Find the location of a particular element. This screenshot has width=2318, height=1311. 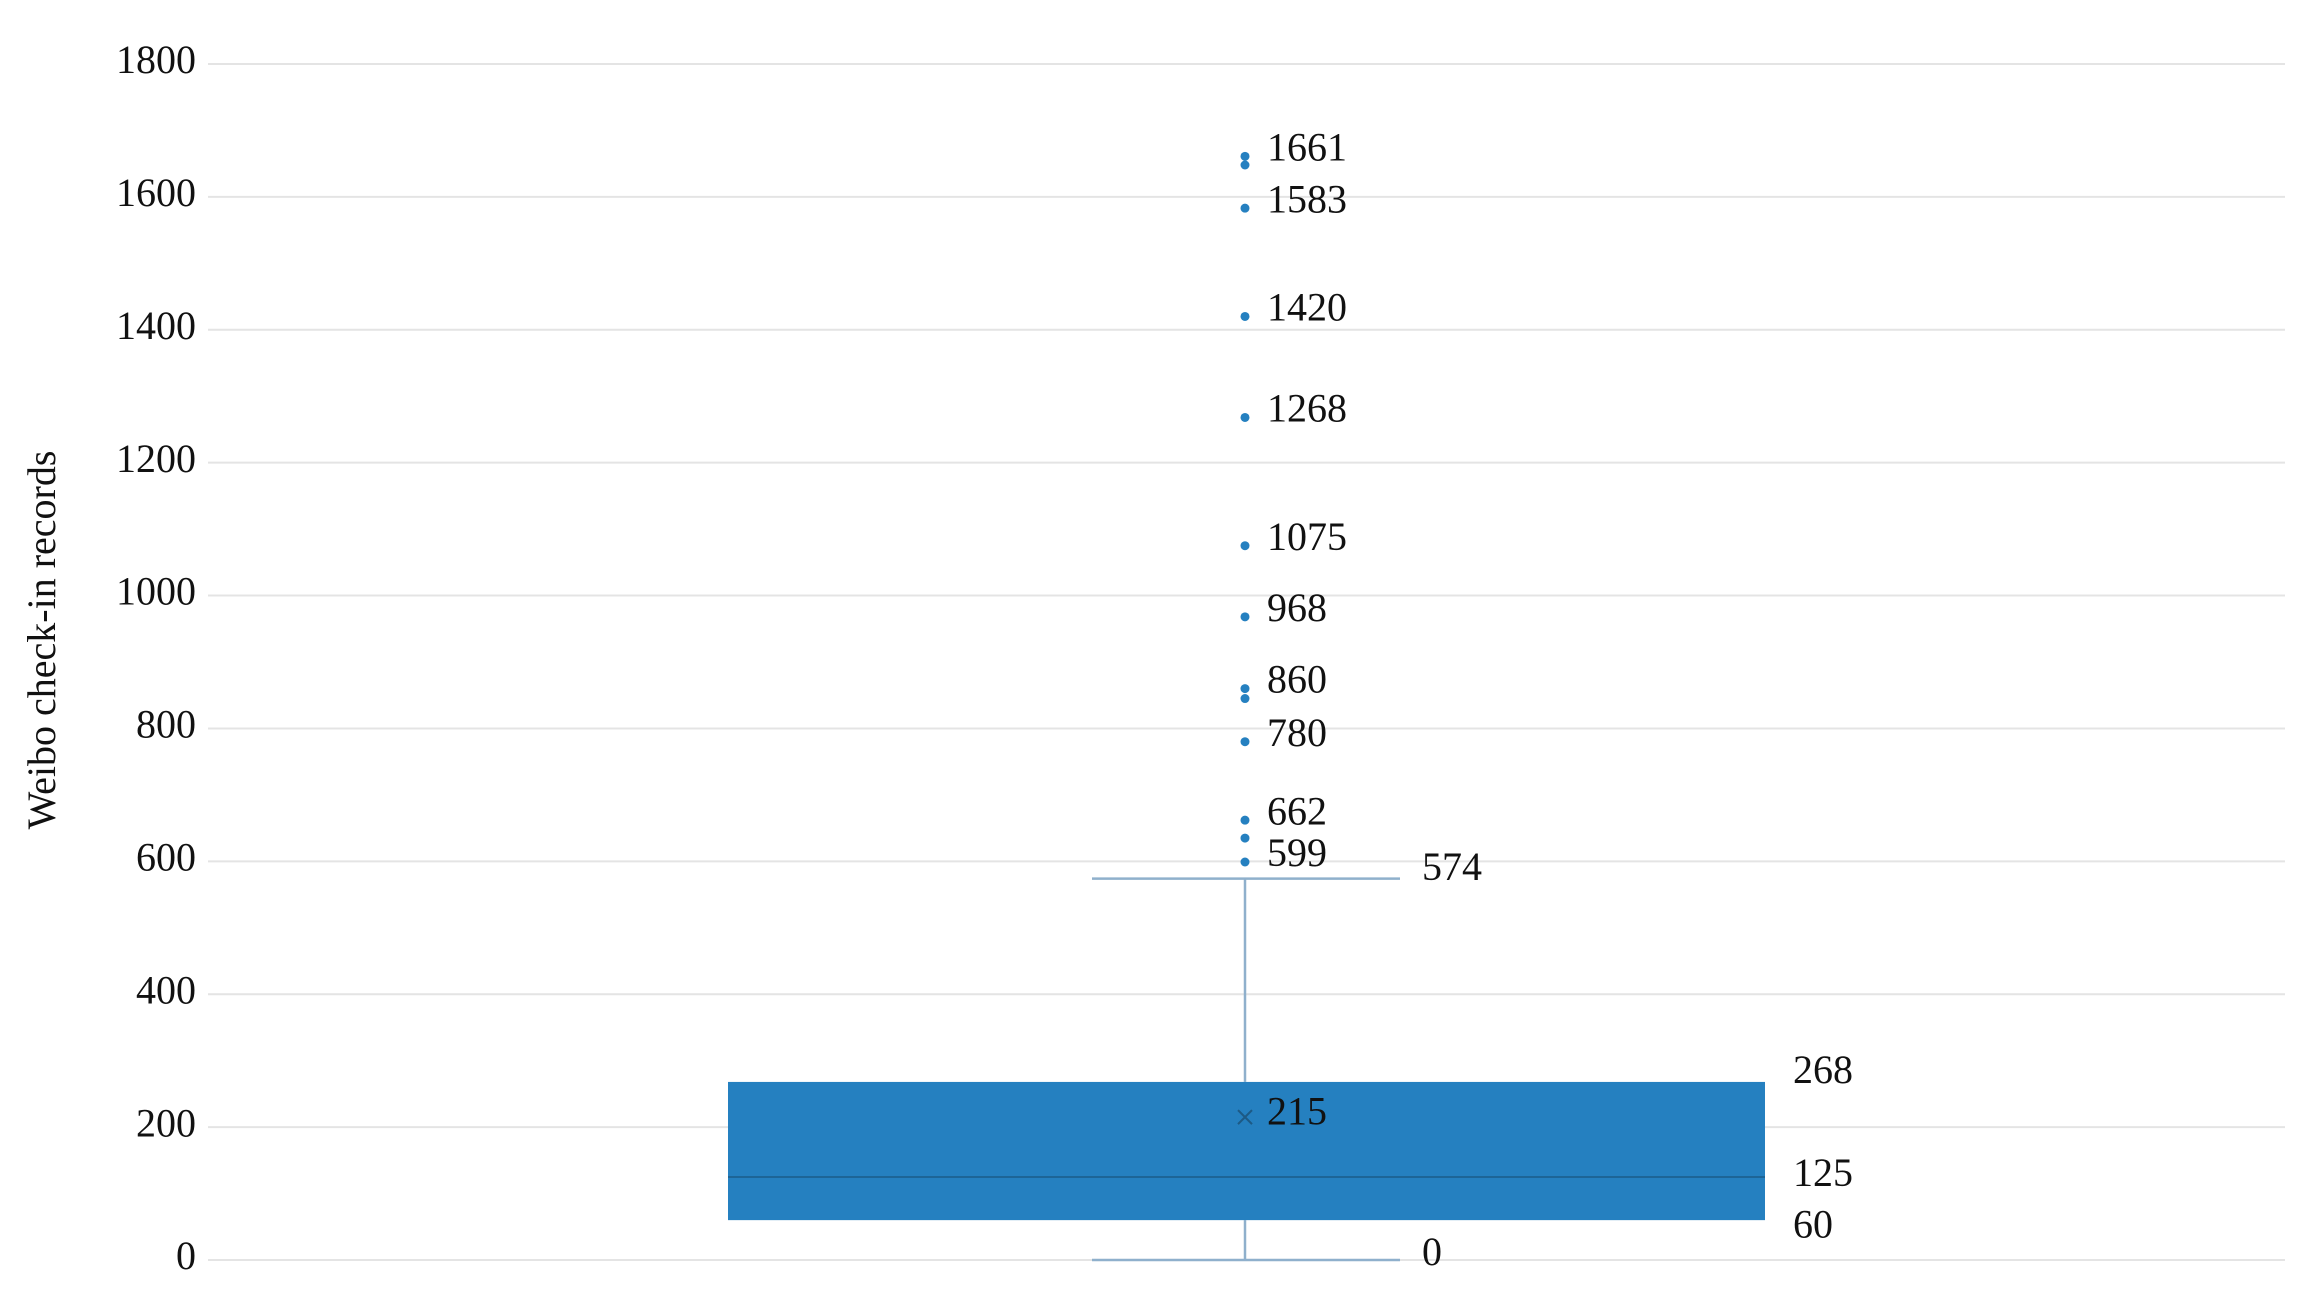

outlier-label: 780 is located at coordinates (1297, 732).